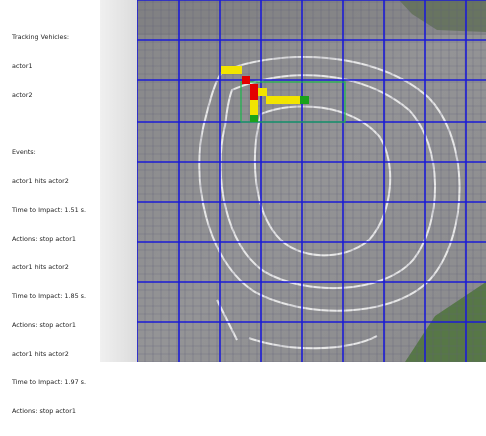 The height and width of the screenshot is (436, 486). Describe the element at coordinates (24, 152) in the screenshot. I see `events-title: Events:` at that location.